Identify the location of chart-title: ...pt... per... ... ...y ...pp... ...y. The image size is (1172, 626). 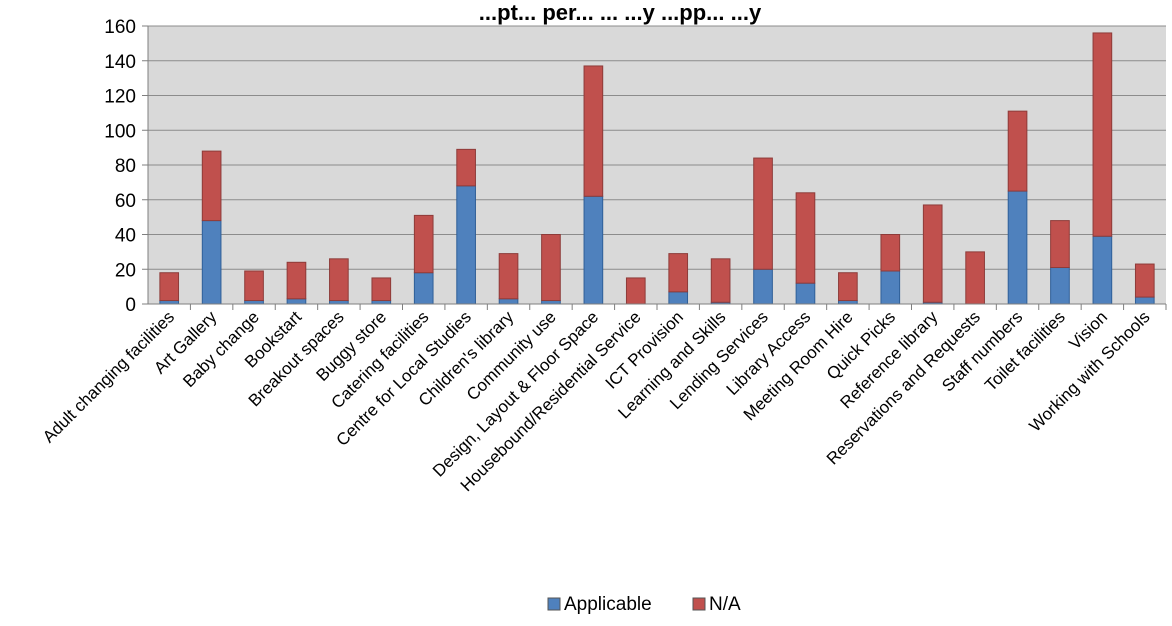
(620, 12).